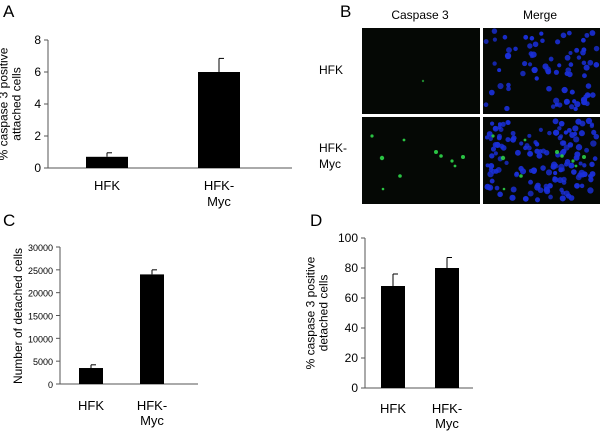  Describe the element at coordinates (40, 317) in the screenshot. I see `chart-c-y-tick-label: 15000` at that location.